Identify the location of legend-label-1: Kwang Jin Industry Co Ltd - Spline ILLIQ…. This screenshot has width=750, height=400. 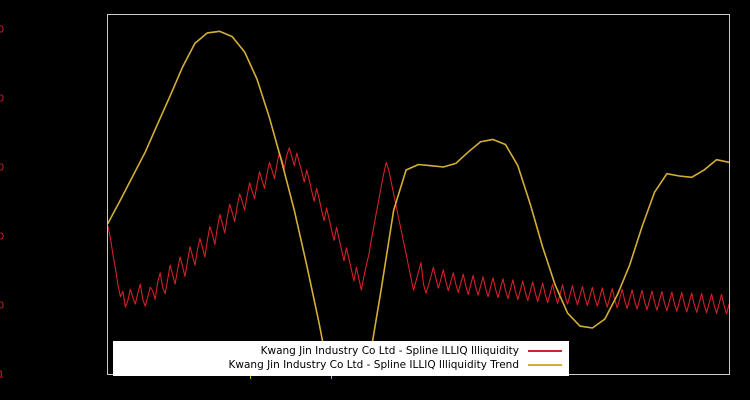
(373, 364).